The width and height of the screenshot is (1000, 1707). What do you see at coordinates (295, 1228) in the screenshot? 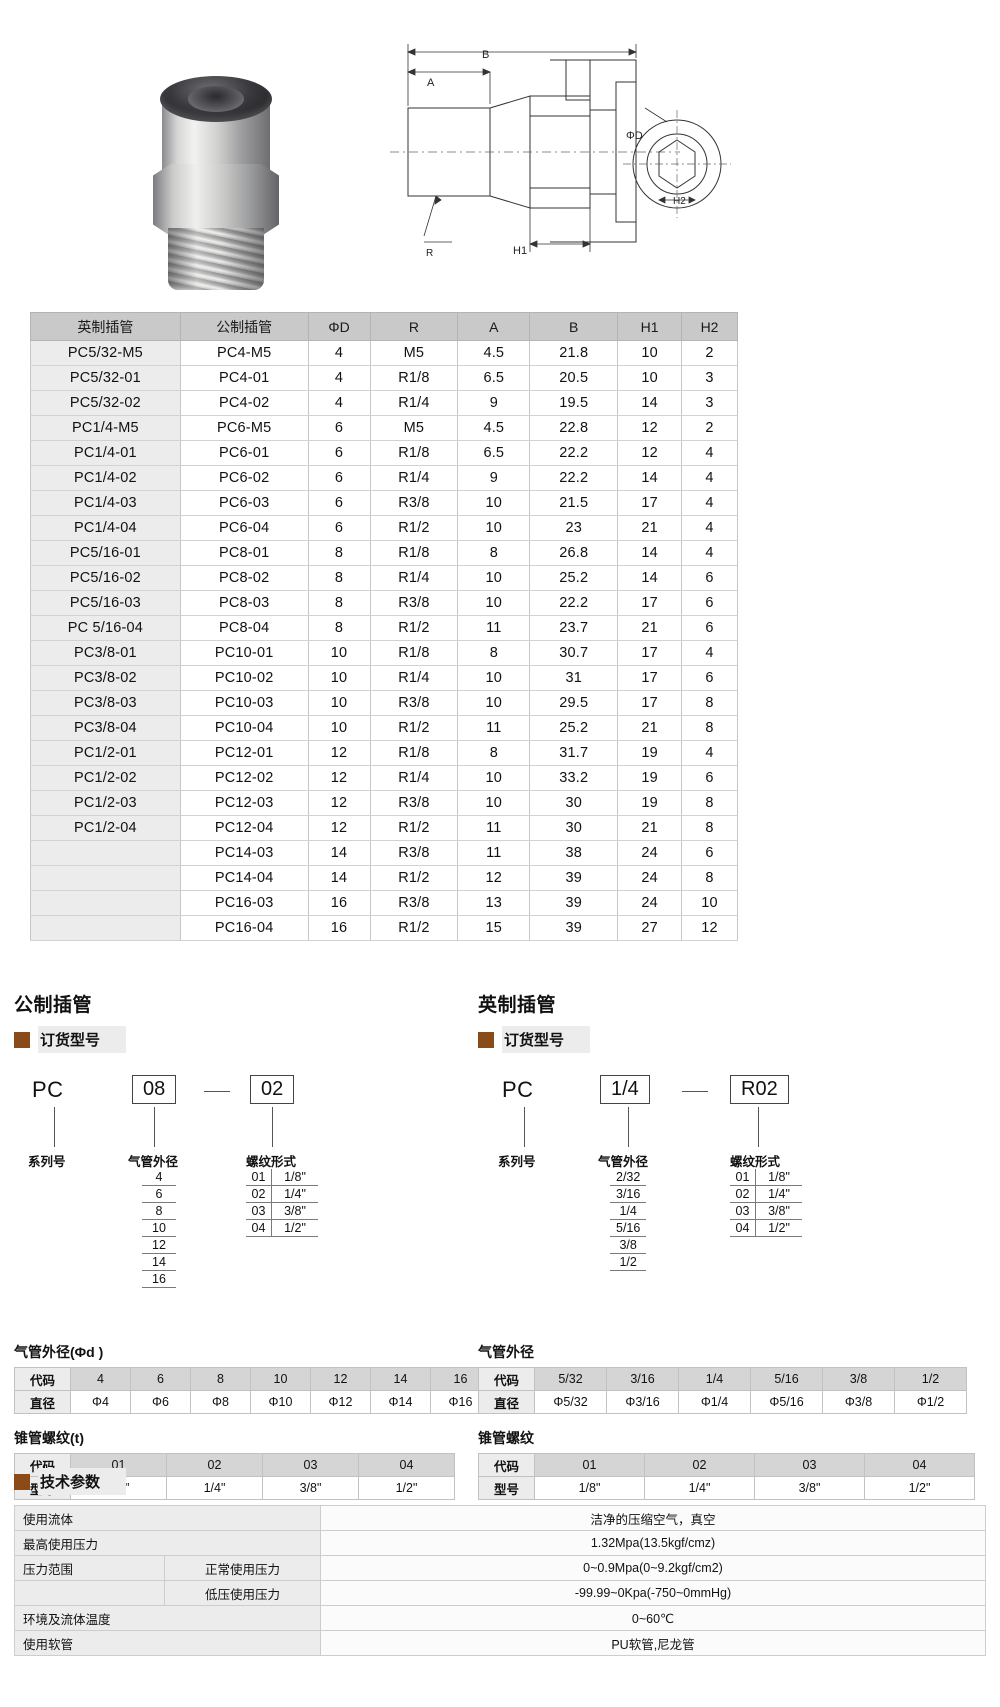
I see `option-value: 1/2"` at bounding box center [295, 1228].